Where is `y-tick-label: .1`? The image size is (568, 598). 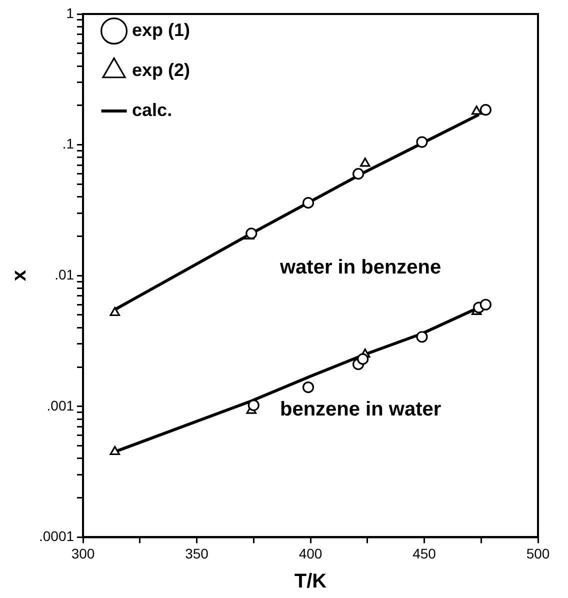
y-tick-label: .1 is located at coordinates (68, 144).